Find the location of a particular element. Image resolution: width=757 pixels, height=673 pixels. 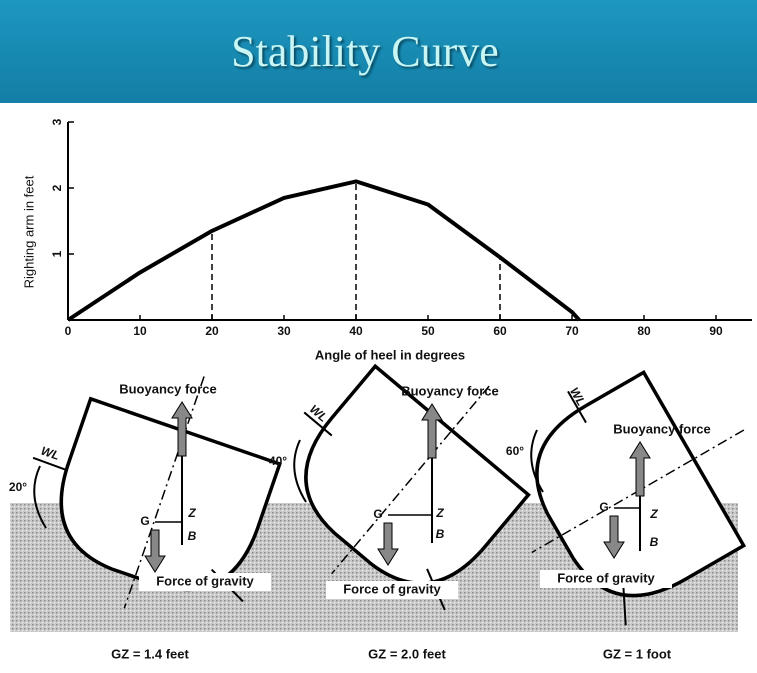

gz-label: GZ = 2.0 feet is located at coordinates (407, 653).